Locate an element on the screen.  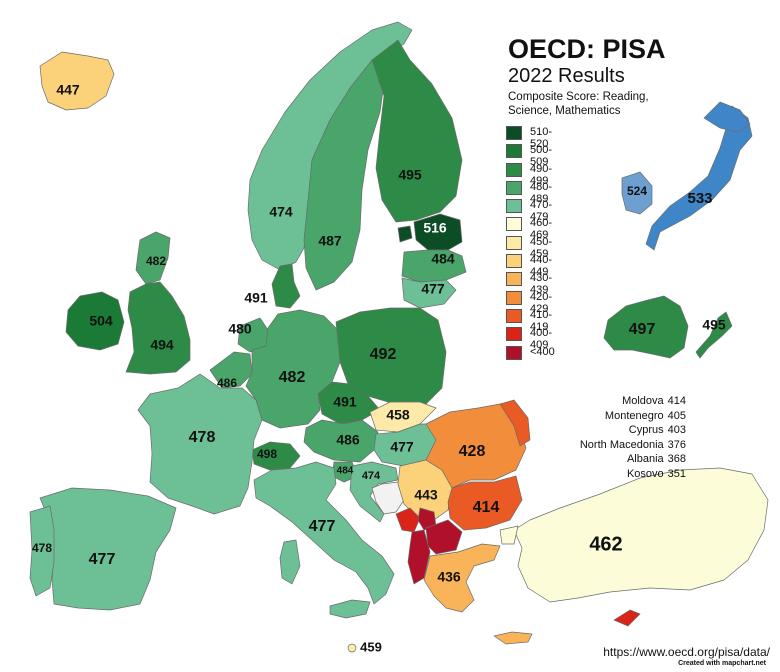
denmark is located at coordinates (286, 286).